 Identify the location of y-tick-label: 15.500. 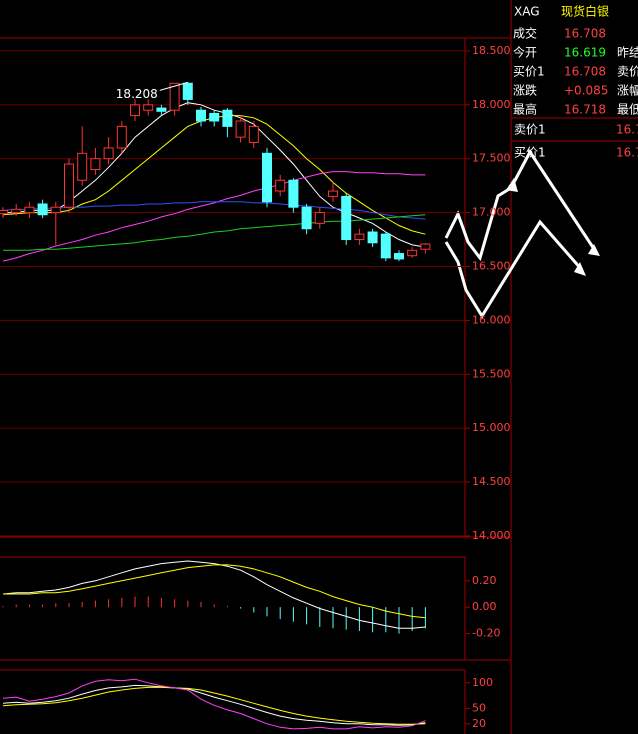
(491, 373).